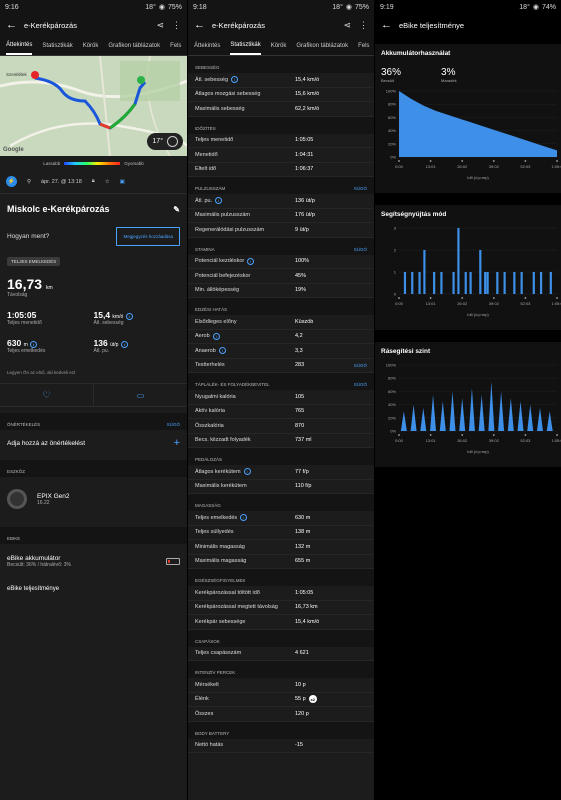 The width and height of the screenshot is (561, 800). I want to click on comment-icon: ▭, so click(140, 395).